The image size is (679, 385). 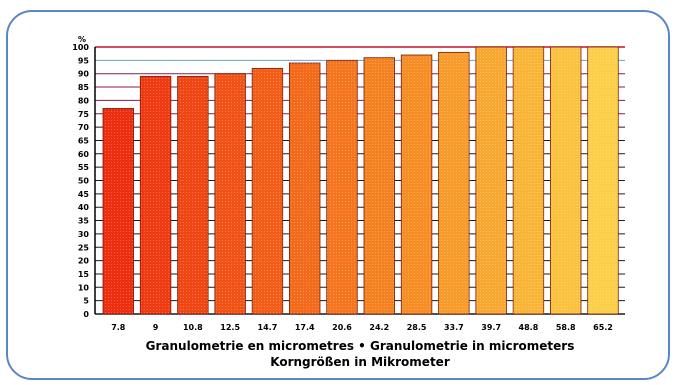 What do you see at coordinates (84, 207) in the screenshot?
I see `y-tick-label: 40` at bounding box center [84, 207].